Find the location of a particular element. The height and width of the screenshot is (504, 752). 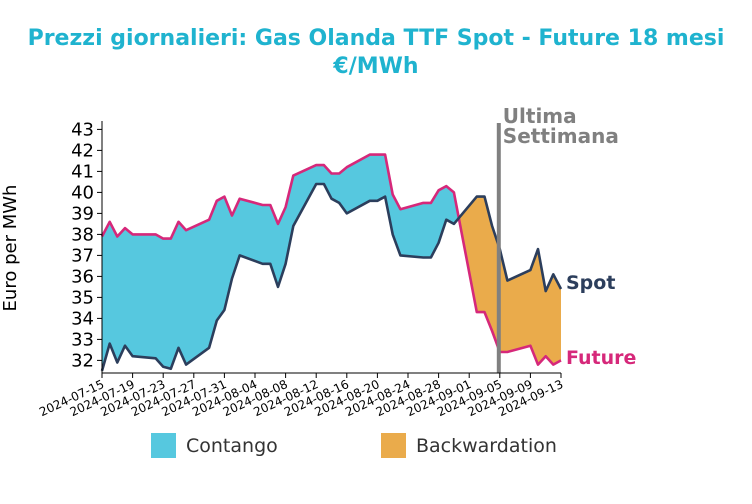

y-tick-label: 43 is located at coordinates (82, 129).